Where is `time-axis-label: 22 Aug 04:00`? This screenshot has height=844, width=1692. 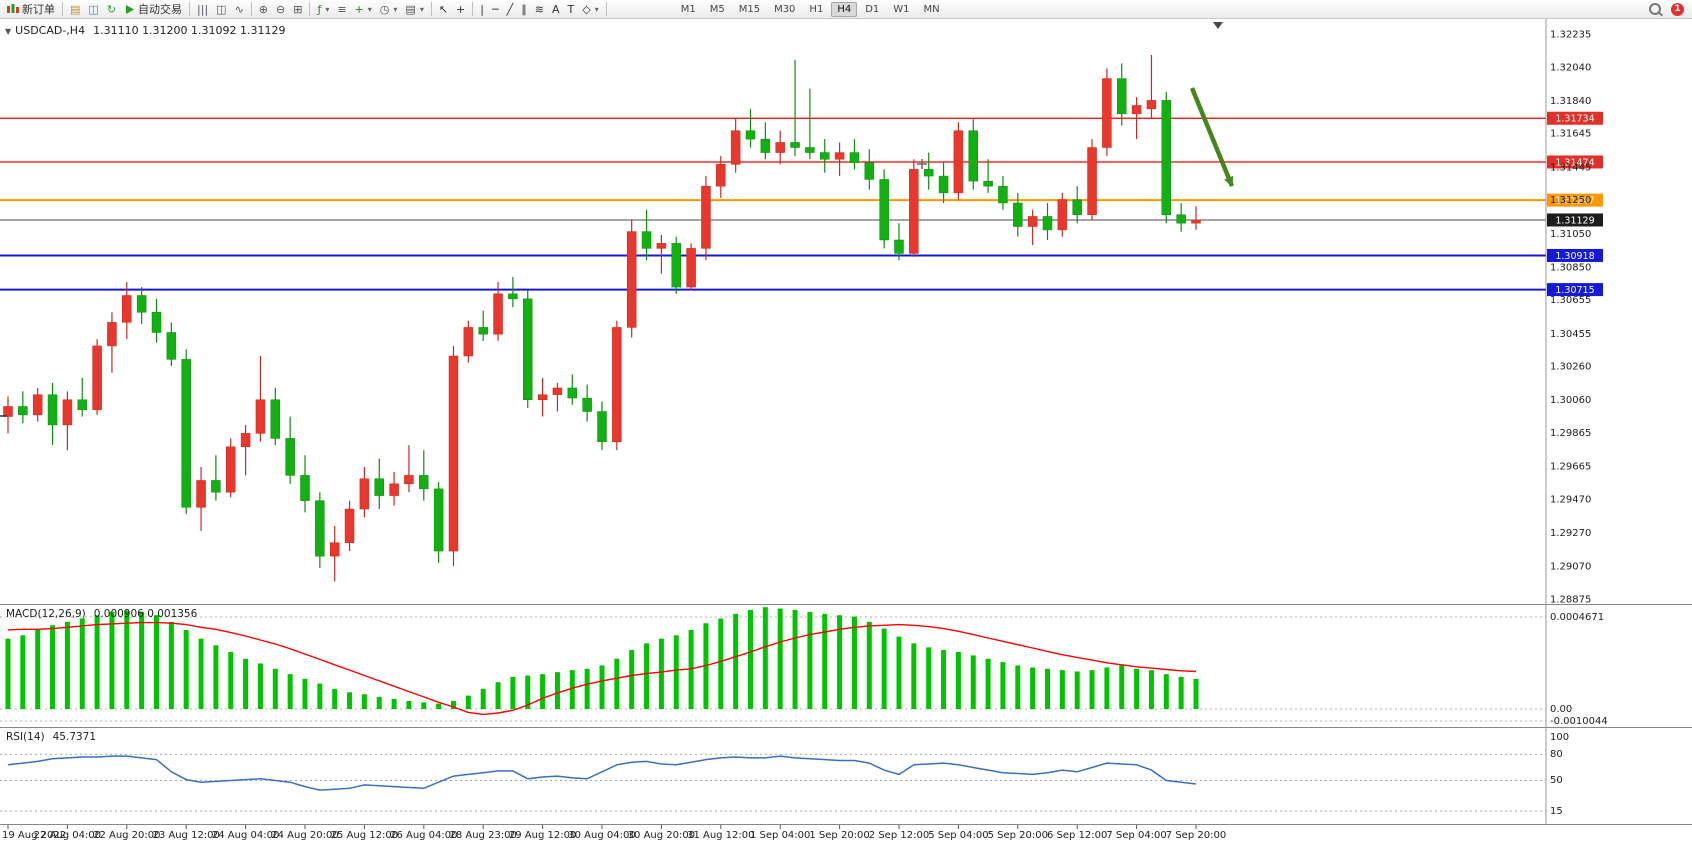
time-axis-label: 22 Aug 04:00 is located at coordinates (67, 835).